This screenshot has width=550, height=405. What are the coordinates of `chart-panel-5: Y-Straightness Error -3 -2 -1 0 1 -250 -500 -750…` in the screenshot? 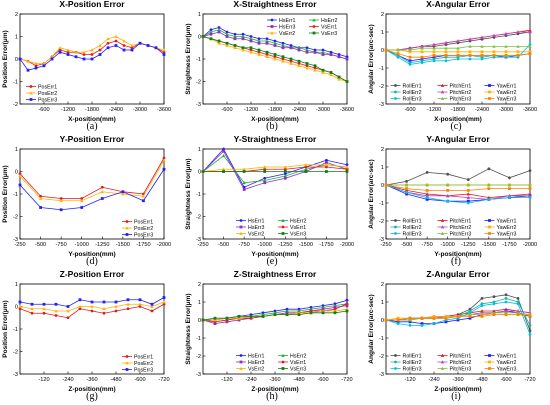 It's located at (269, 196).